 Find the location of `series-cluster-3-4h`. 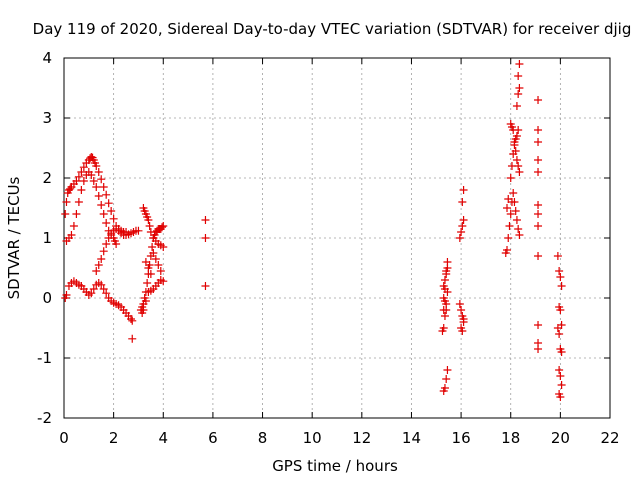

series-cluster-3-4h is located at coordinates (152, 260).